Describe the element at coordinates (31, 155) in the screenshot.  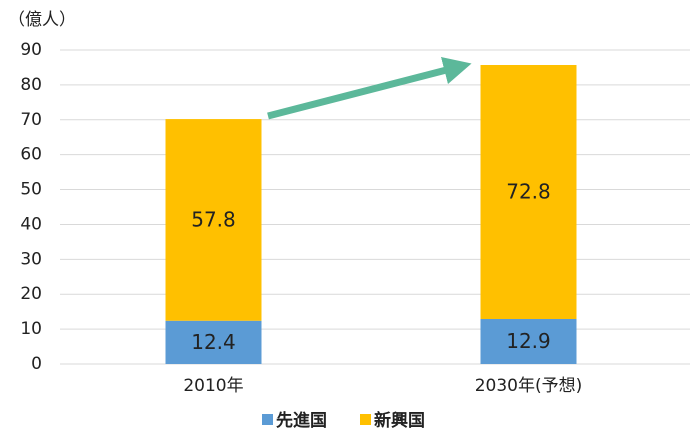
I see `y-tick-label: 60` at that location.